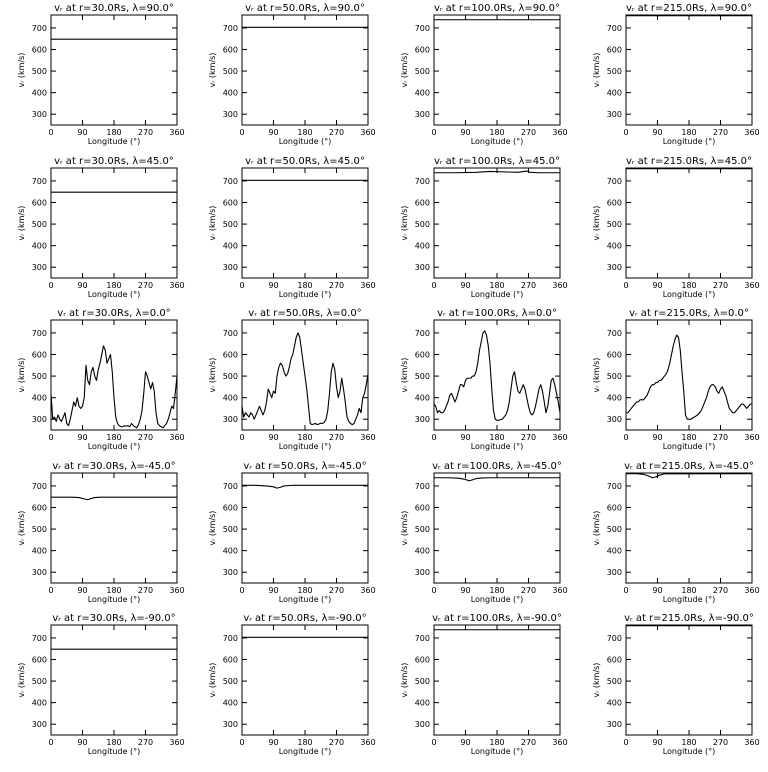  What do you see at coordinates (114, 8) in the screenshot?
I see `subplot-title: vᵣ at r=30.0Rs, λ=90.0°` at bounding box center [114, 8].